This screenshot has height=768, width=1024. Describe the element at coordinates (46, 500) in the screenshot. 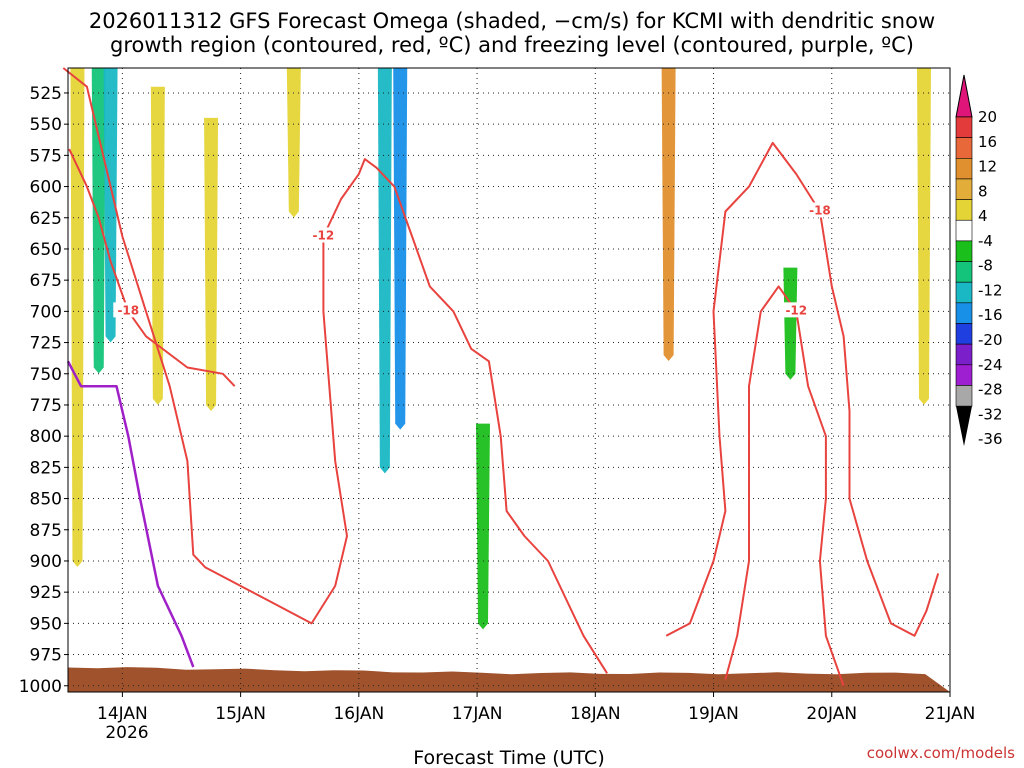

I see `y-tick-label-850: 850` at that location.